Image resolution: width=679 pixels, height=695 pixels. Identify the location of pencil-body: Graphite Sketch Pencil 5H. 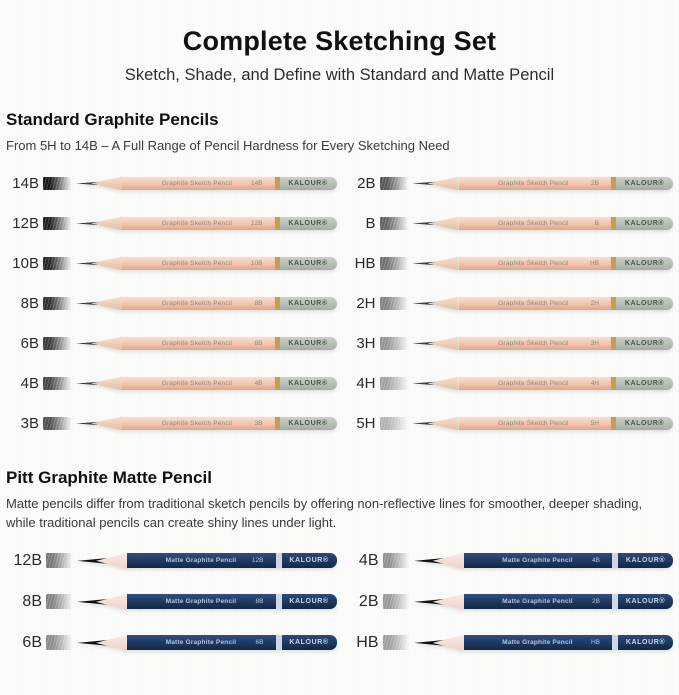
(534, 423).